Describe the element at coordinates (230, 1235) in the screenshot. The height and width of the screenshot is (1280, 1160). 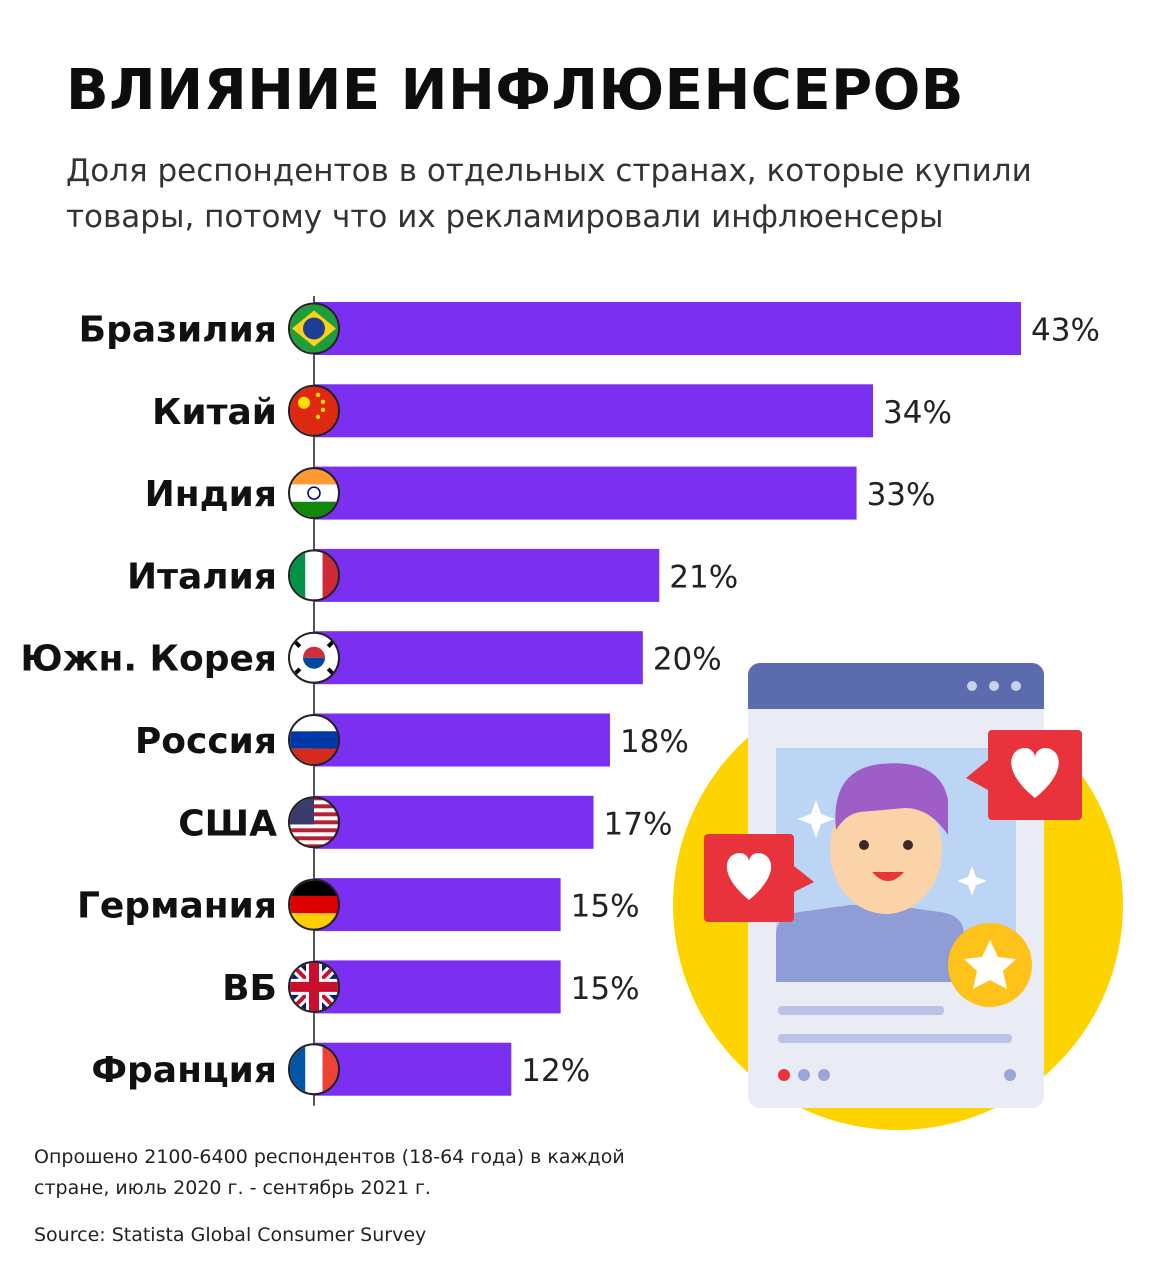
I see `source-note: Source: Statista Global Consumer Survey` at that location.